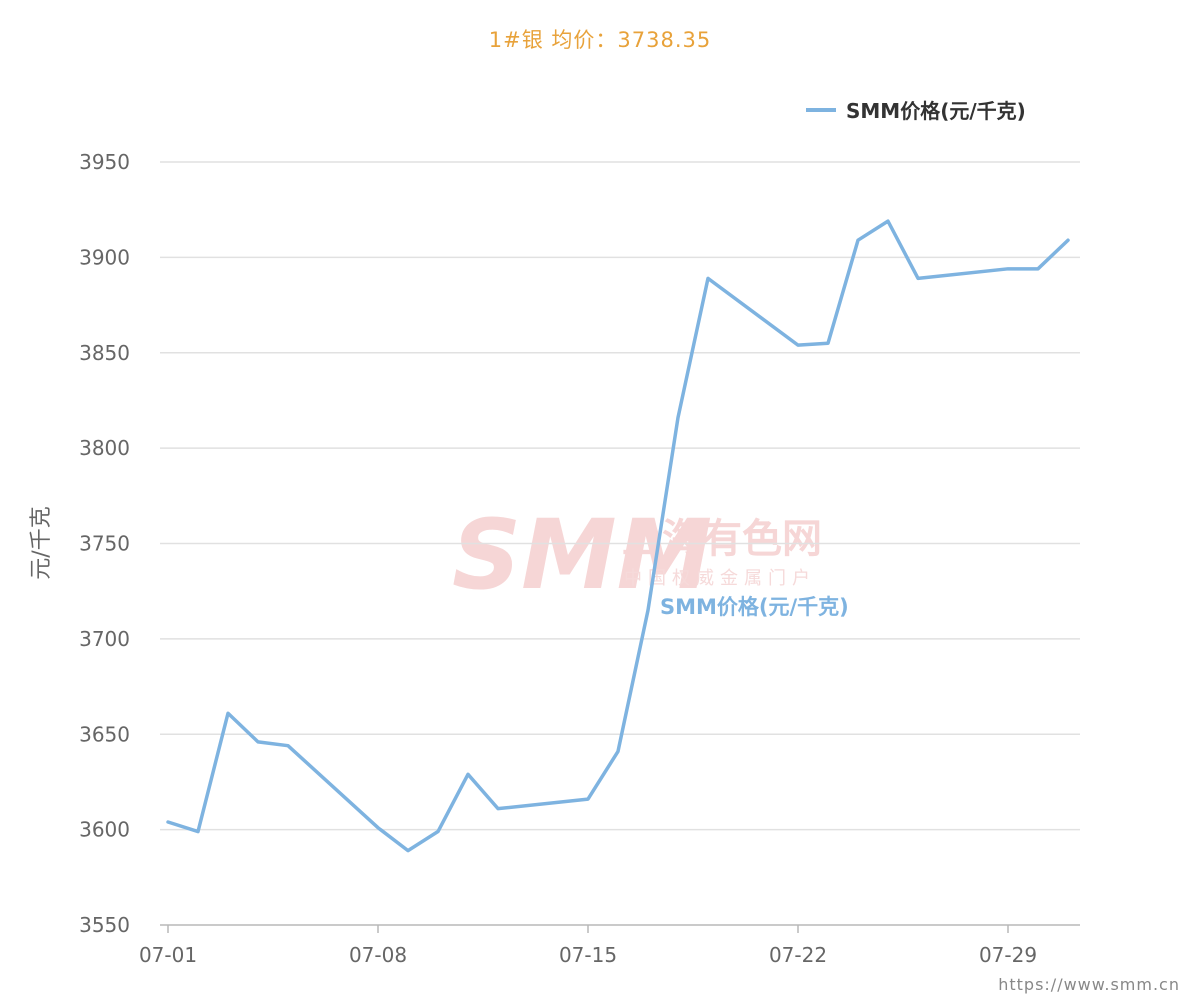 The image size is (1200, 1000). I want to click on x-axis-ticks: 07-01 07-08 07-15 07-22 07-29, so click(588, 946).